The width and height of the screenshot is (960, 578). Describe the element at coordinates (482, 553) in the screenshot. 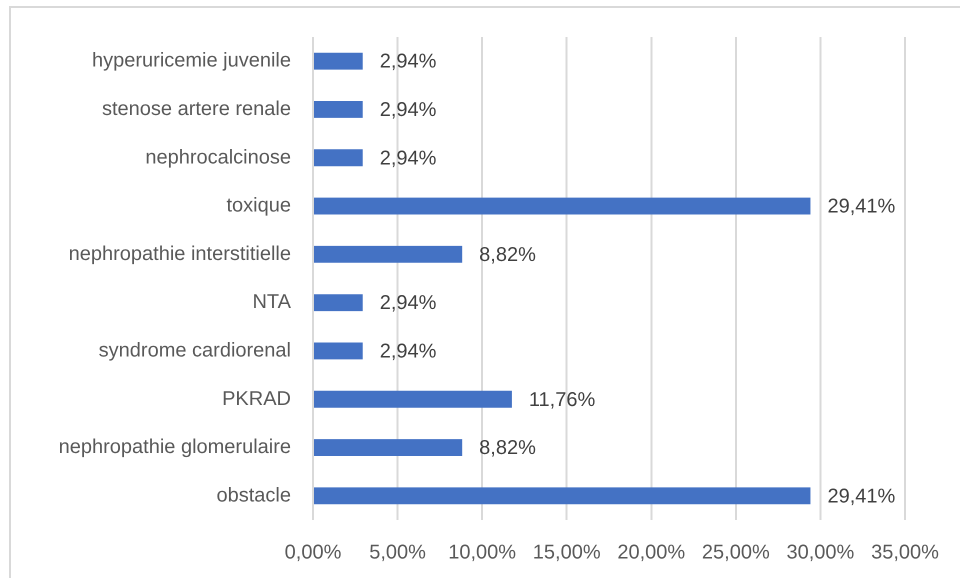

I see `x-tick-label: 10,00%` at that location.